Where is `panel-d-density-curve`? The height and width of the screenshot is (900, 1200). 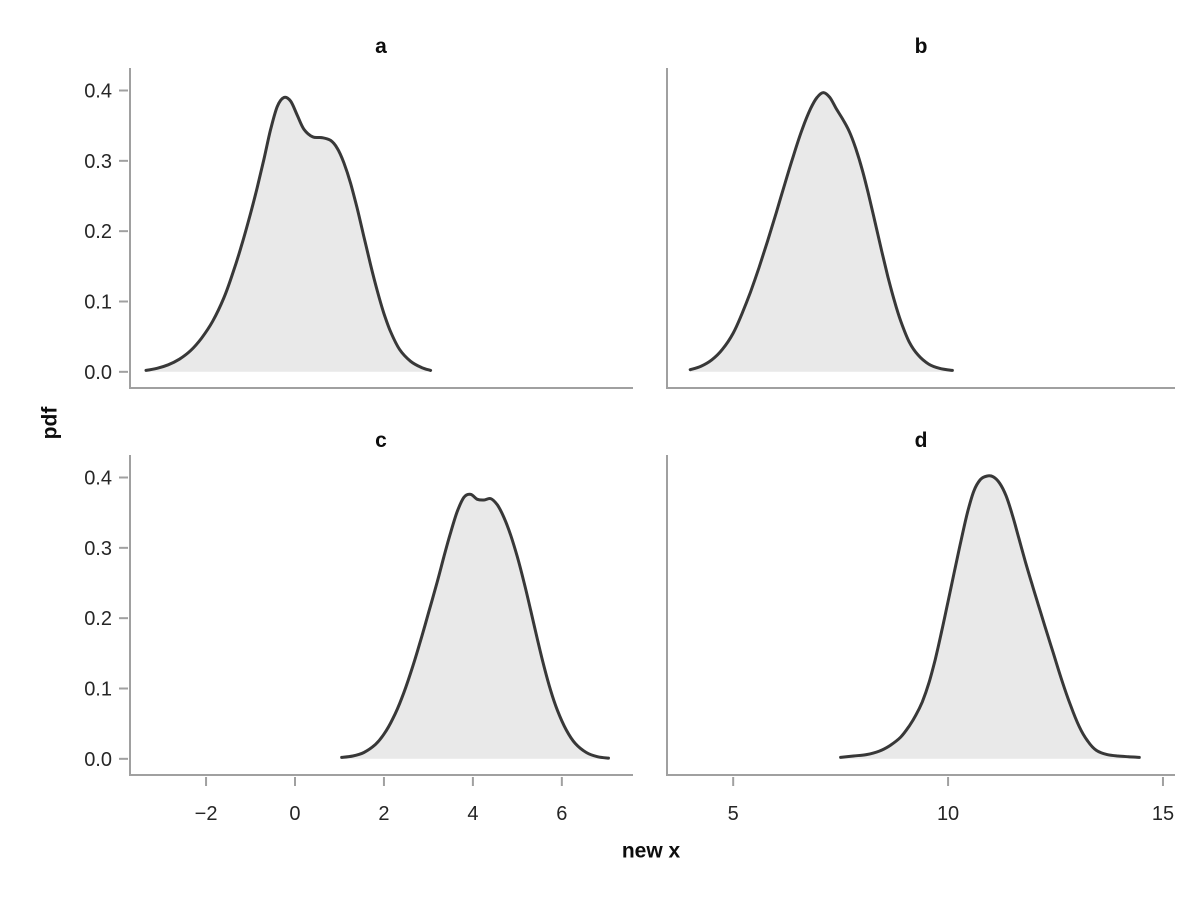 panel-d-density-curve is located at coordinates (990, 616).